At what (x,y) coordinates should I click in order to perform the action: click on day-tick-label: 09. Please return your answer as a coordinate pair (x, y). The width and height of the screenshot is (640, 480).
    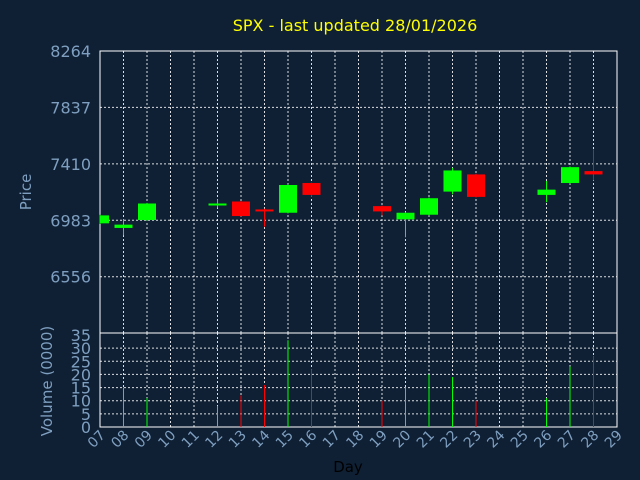
    Looking at the image, I should click on (144, 440).